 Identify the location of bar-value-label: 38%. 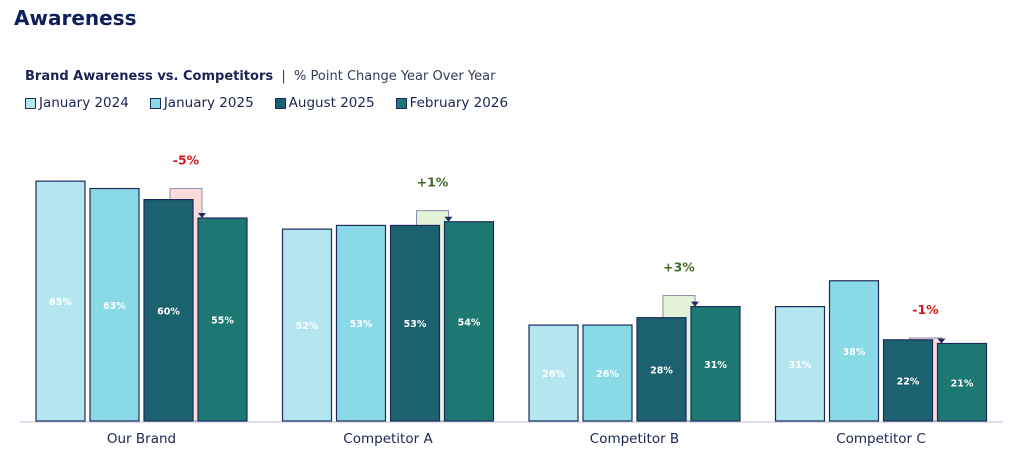
(854, 352).